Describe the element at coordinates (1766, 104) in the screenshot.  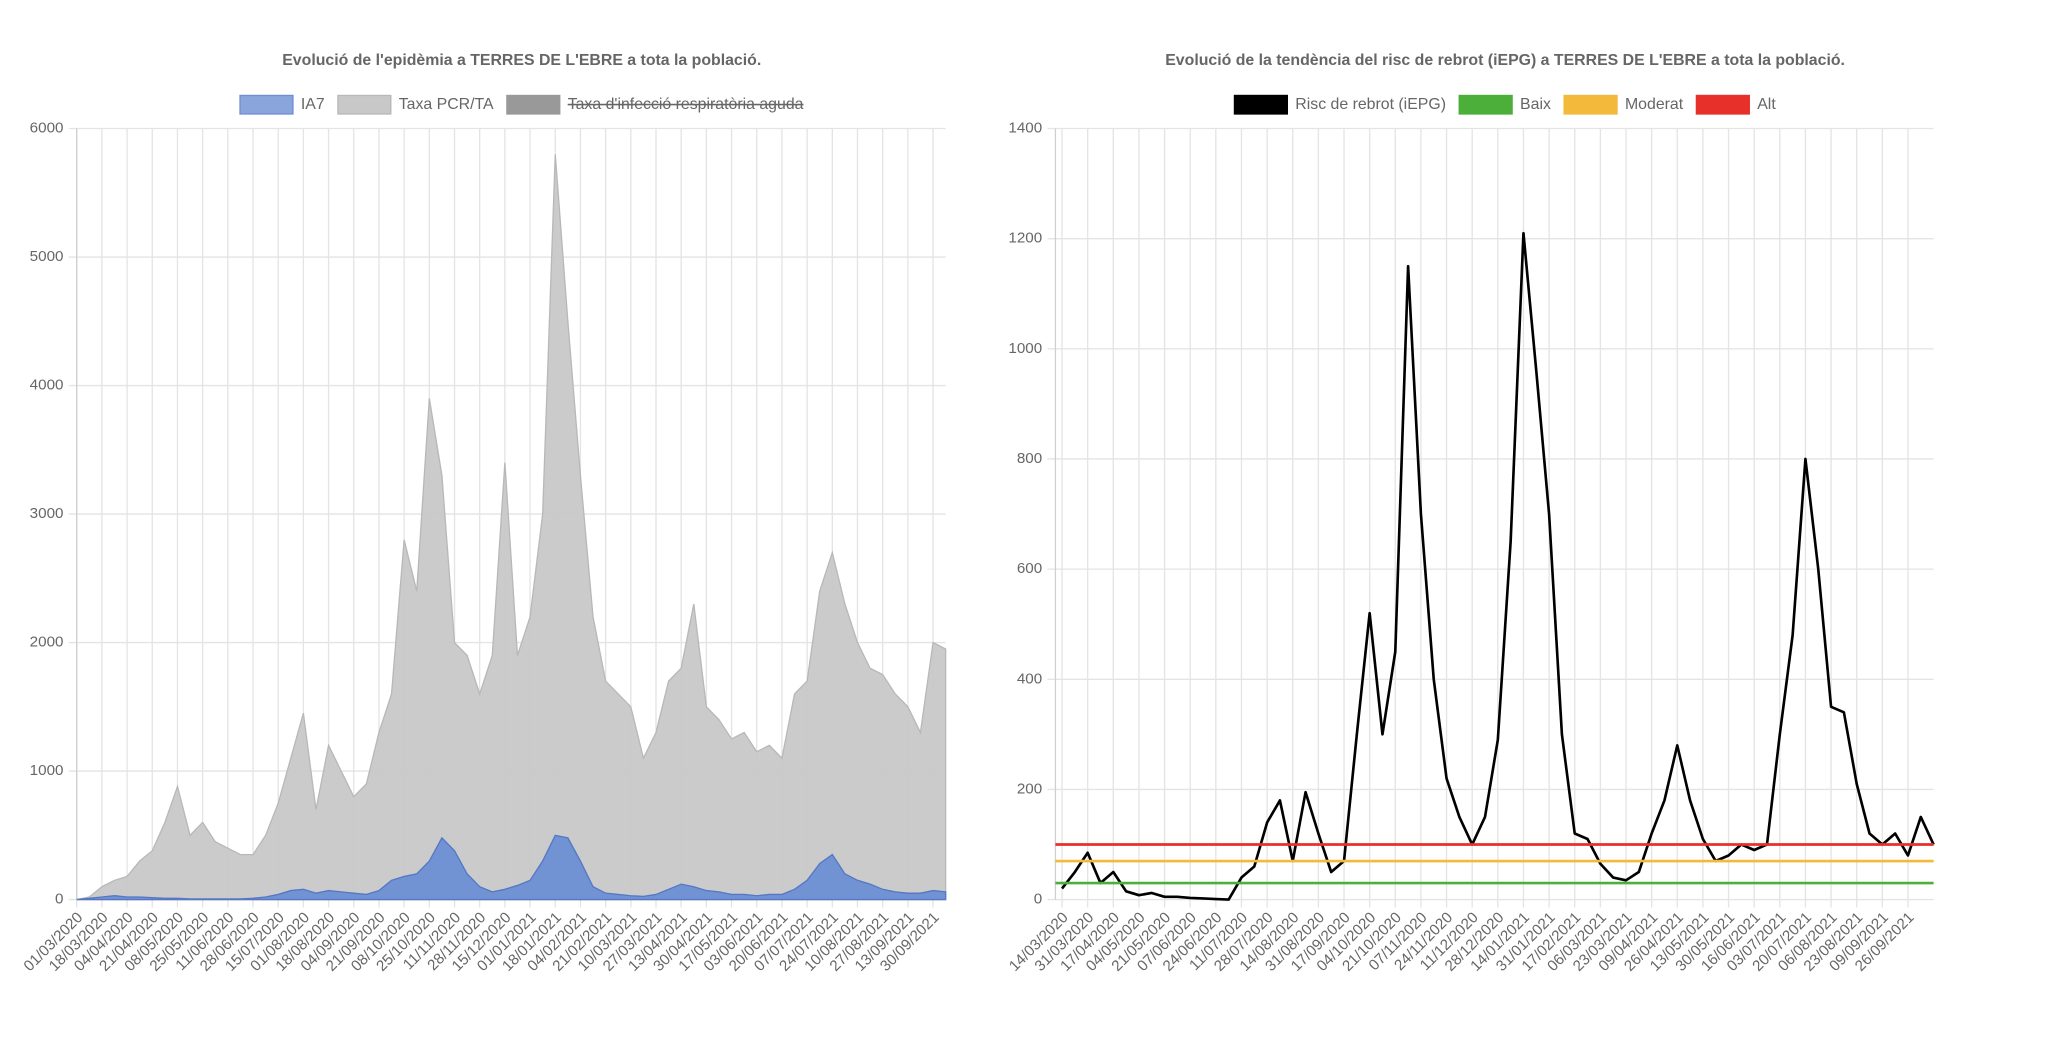
I see `legend-label: Alt` at that location.